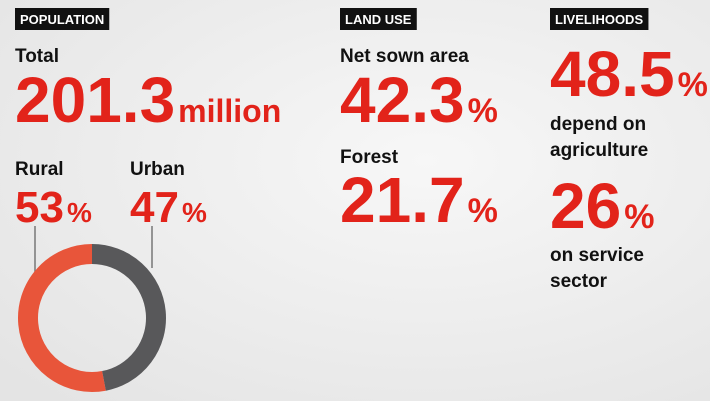  I want to click on label: Forest, so click(369, 157).